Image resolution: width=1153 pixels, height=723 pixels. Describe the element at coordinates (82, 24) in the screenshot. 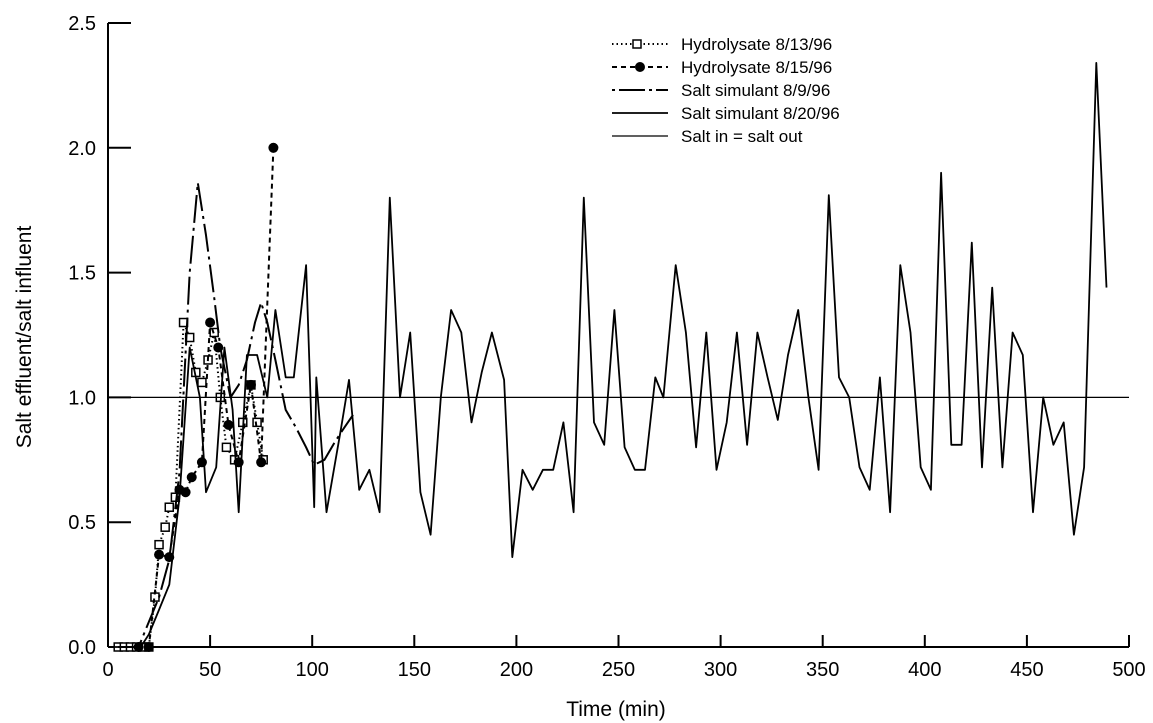

I see `y-tick-label: 2.5` at that location.